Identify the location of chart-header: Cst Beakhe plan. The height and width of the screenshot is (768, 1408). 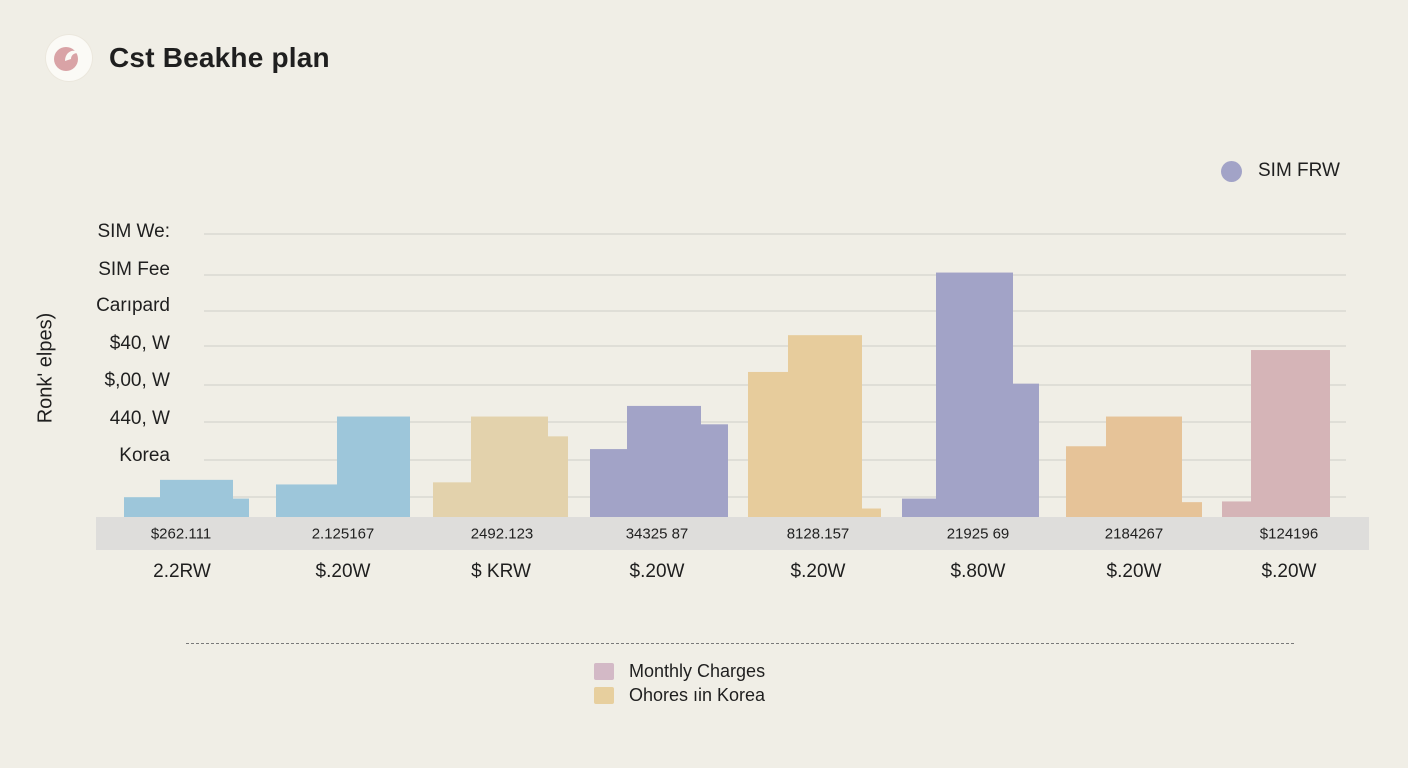
(188, 58).